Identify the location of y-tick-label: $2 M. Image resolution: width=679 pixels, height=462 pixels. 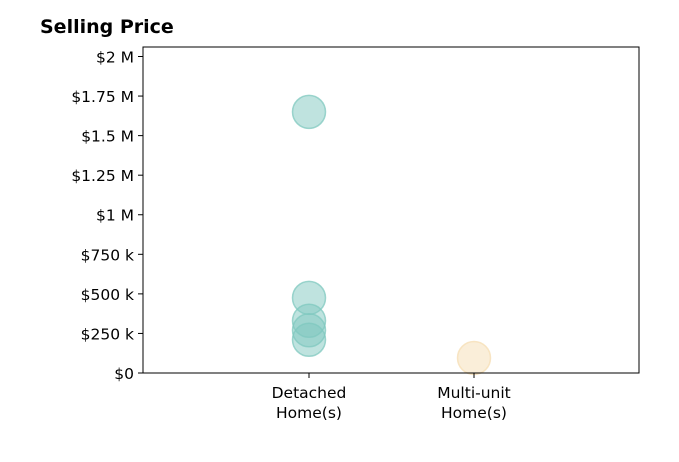
(115, 57).